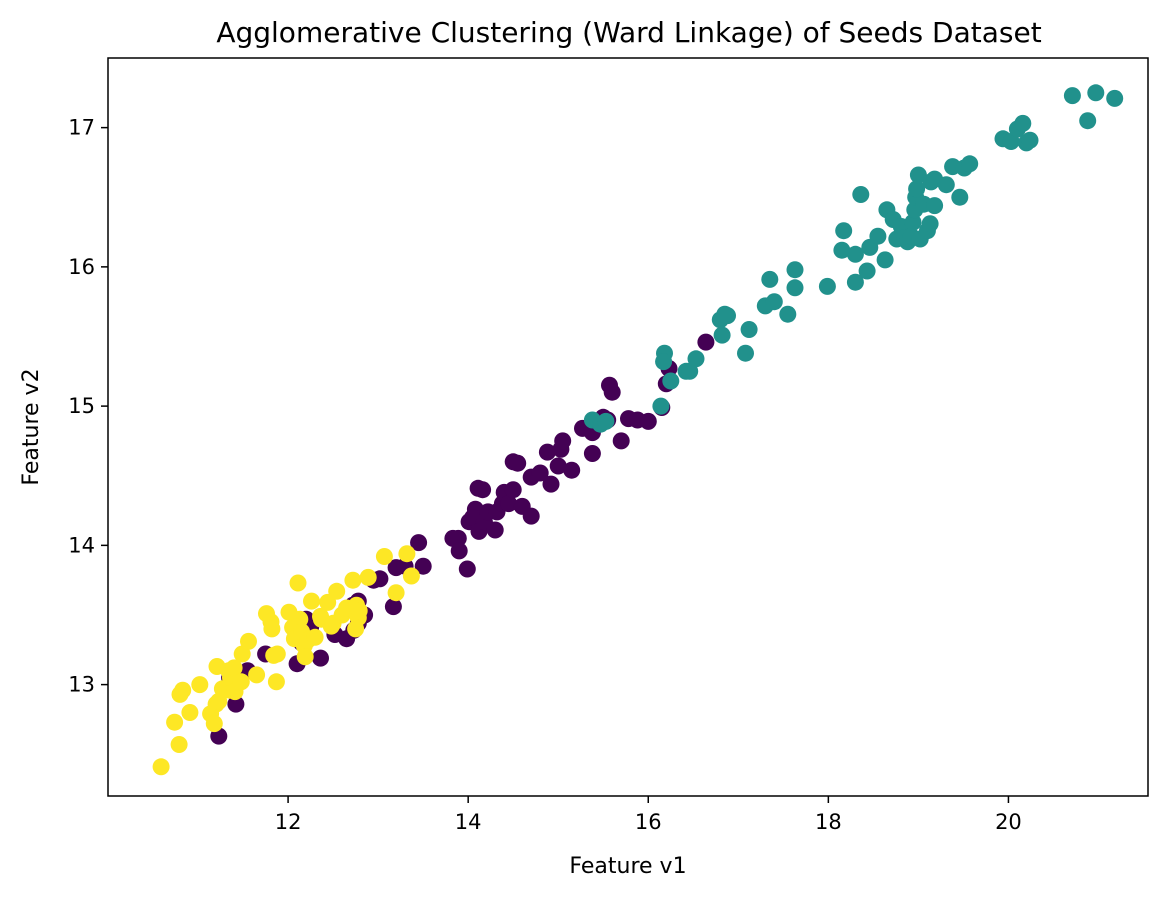 This screenshot has height=898, width=1169. I want to click on x-tick-label: 12, so click(288, 822).